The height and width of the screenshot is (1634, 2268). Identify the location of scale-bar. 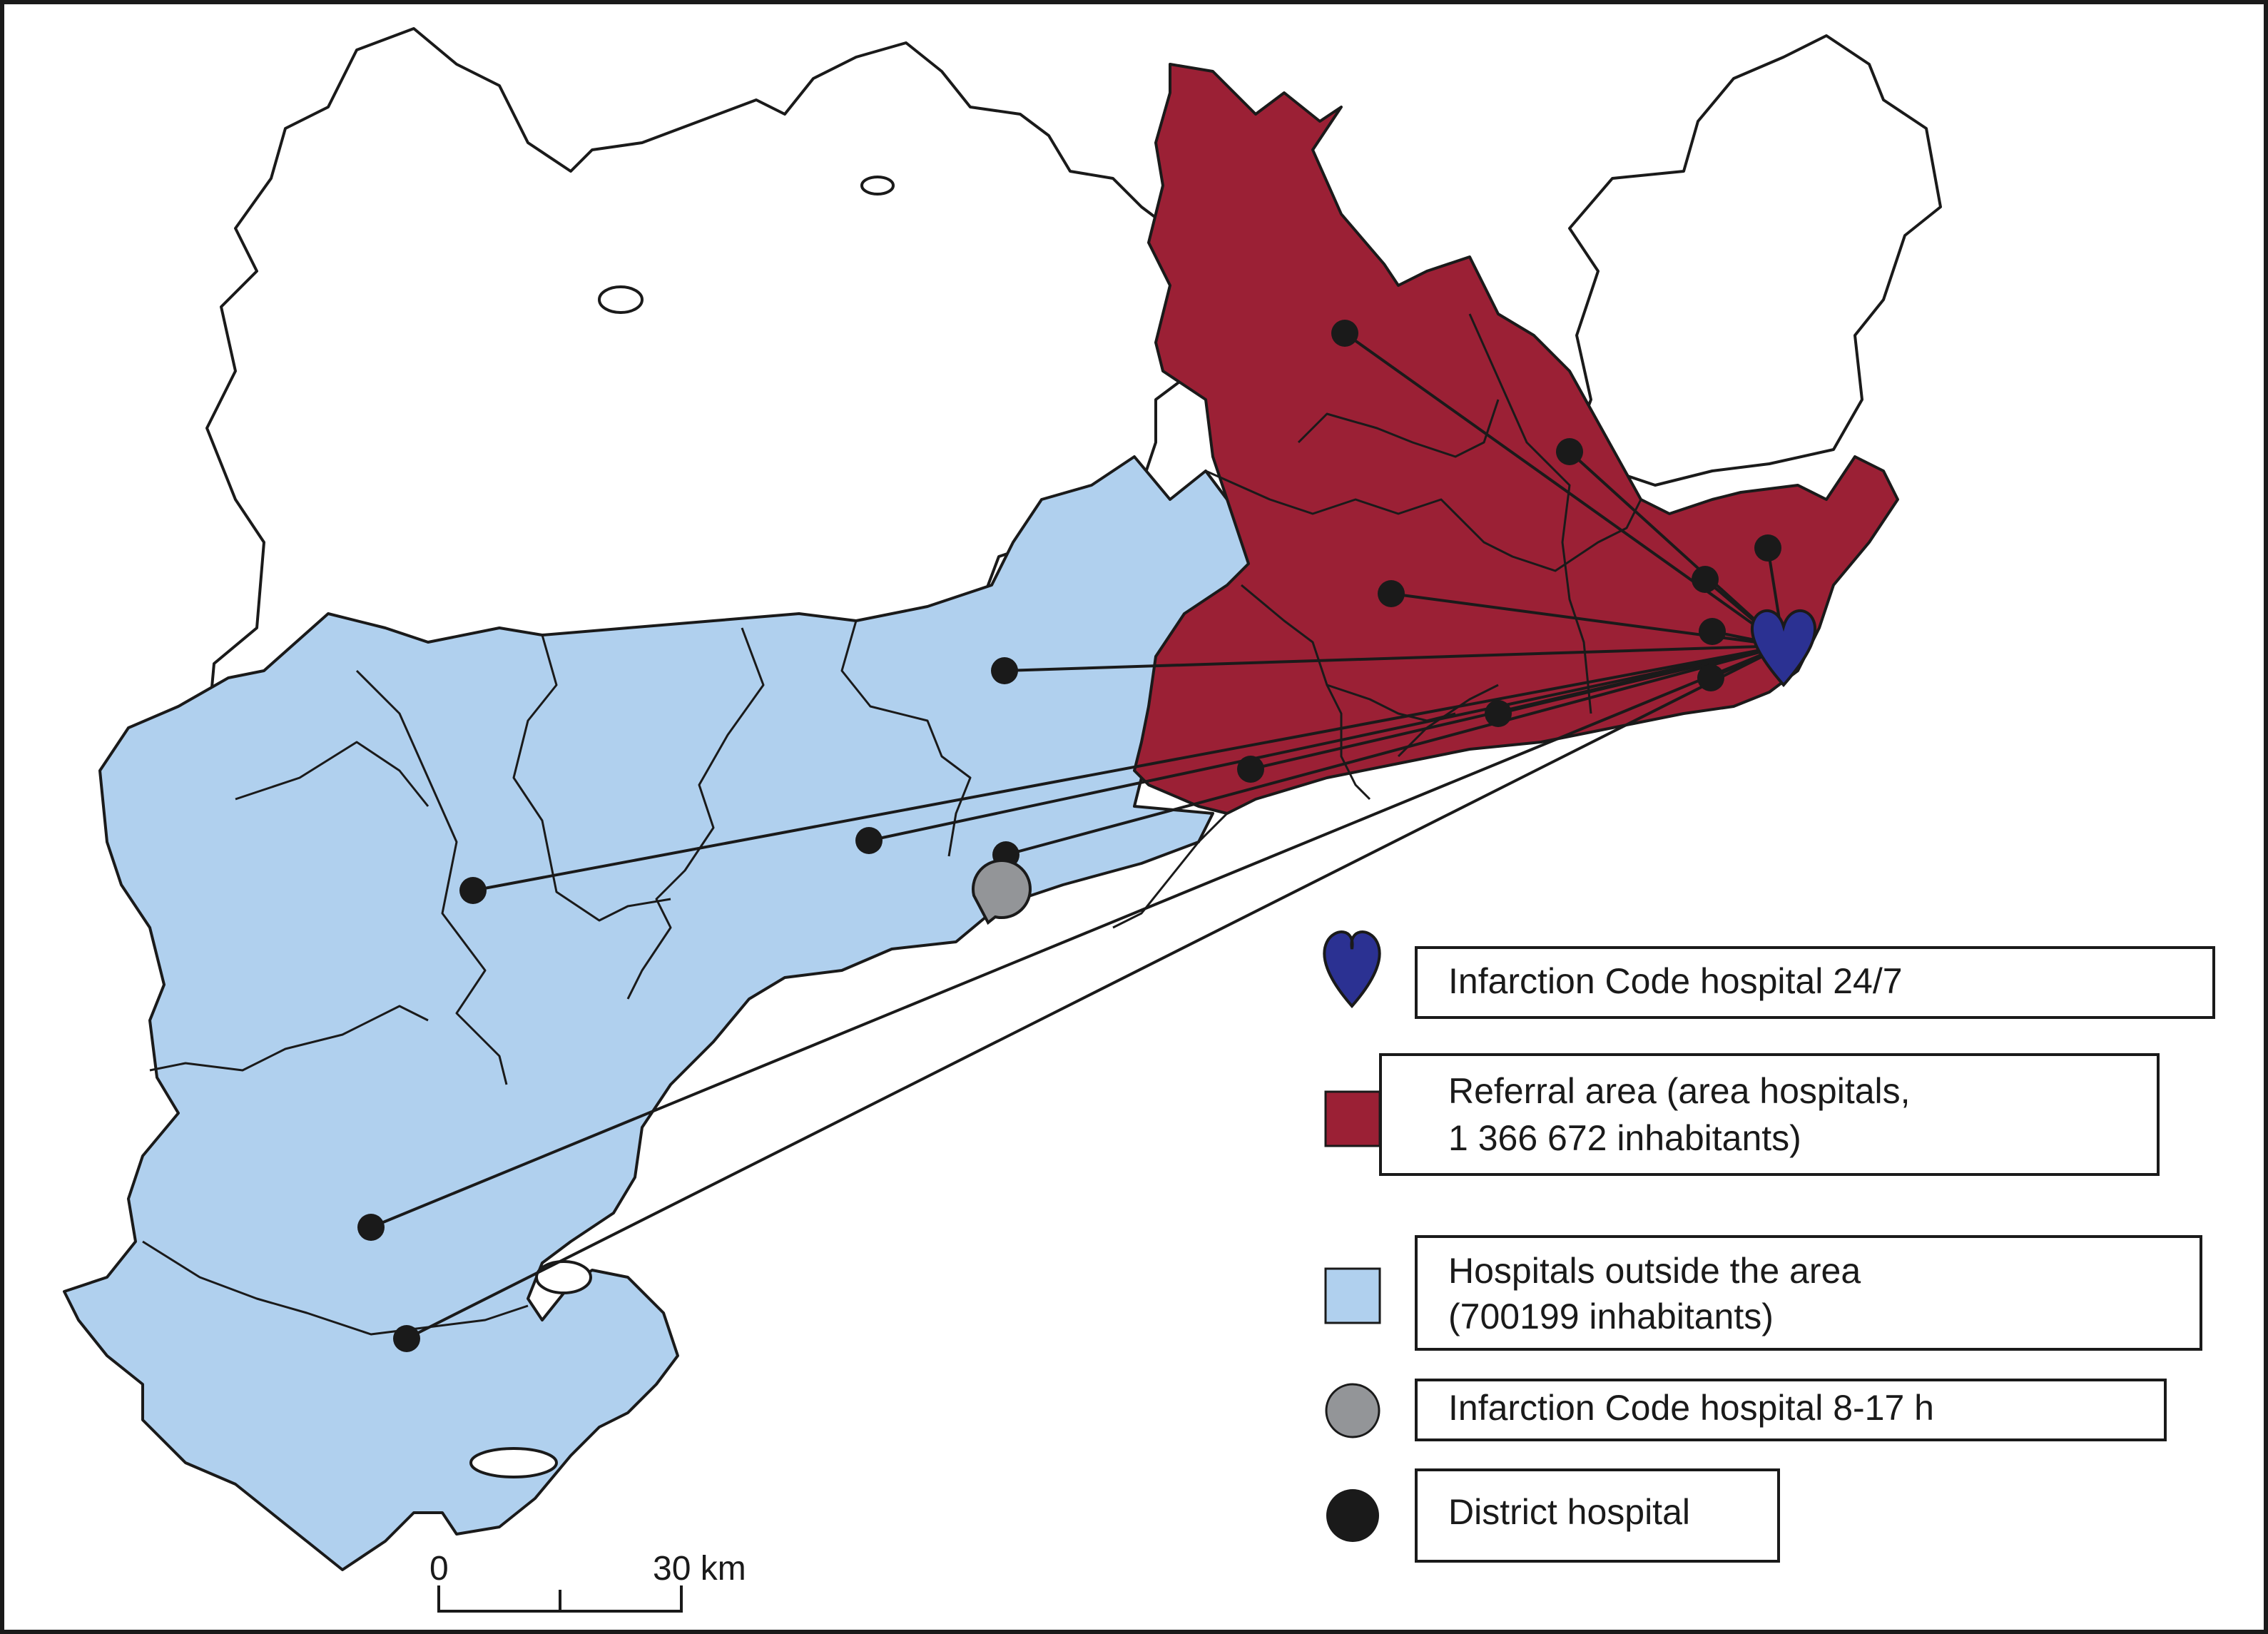
(560, 1599).